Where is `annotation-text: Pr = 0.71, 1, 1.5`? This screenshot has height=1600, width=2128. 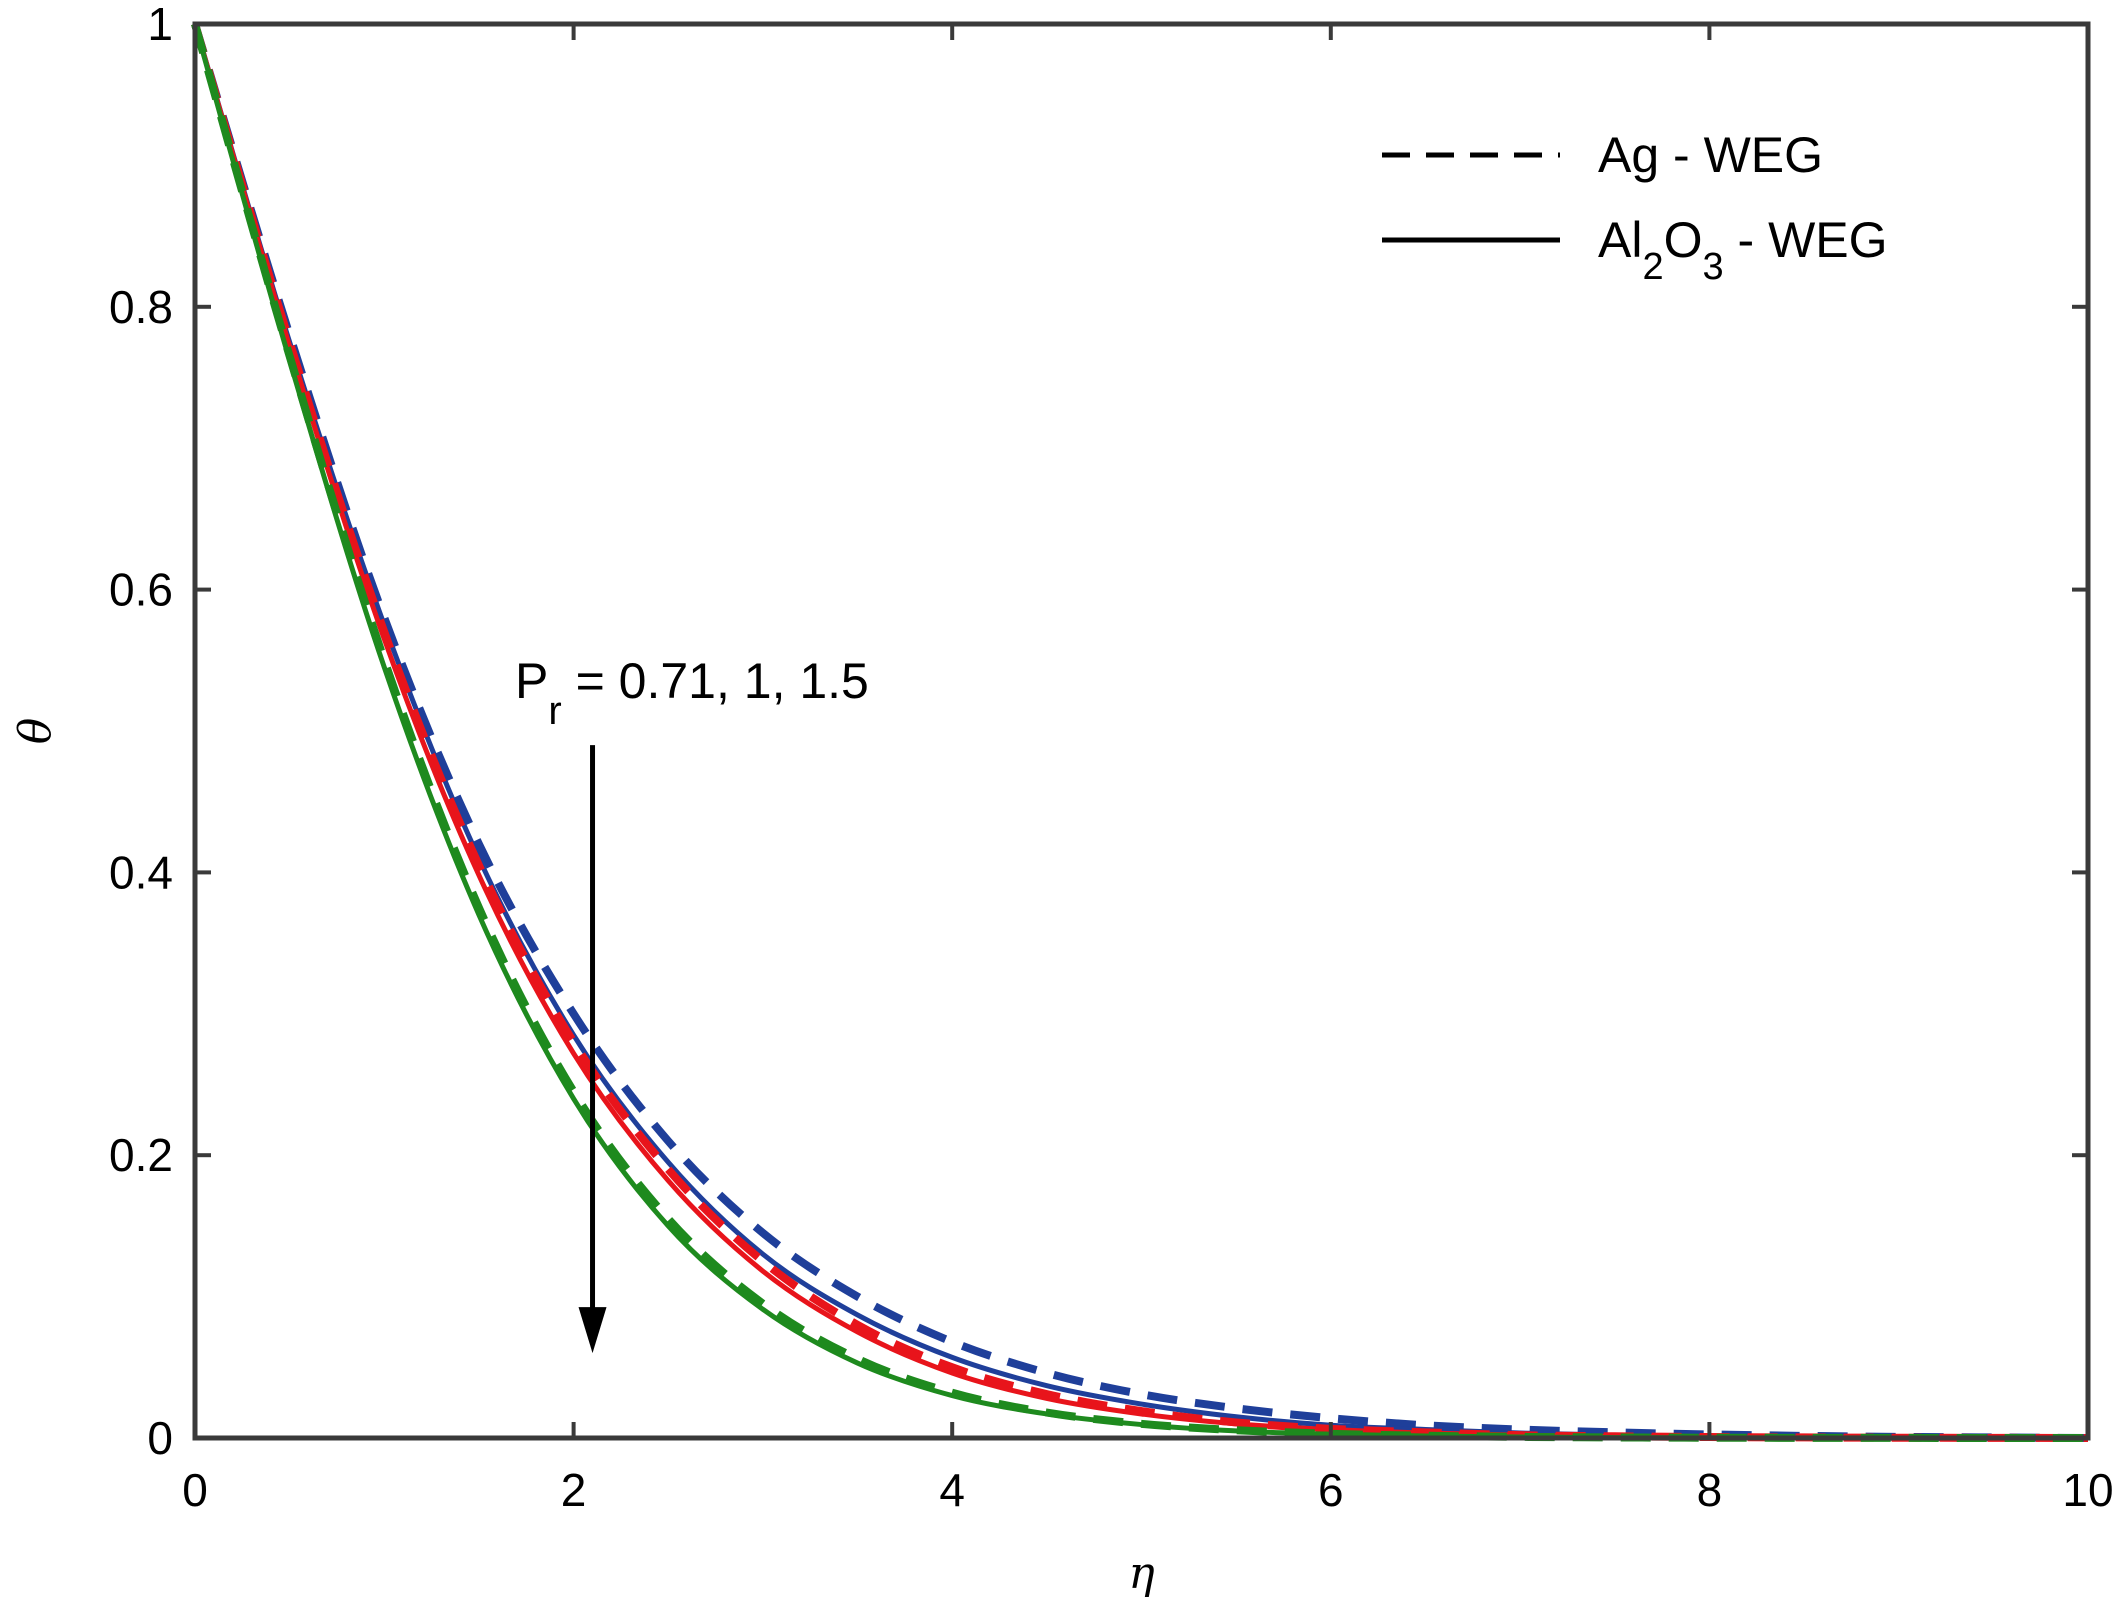 annotation-text: Pr = 0.71, 1, 1.5 is located at coordinates (692, 693).